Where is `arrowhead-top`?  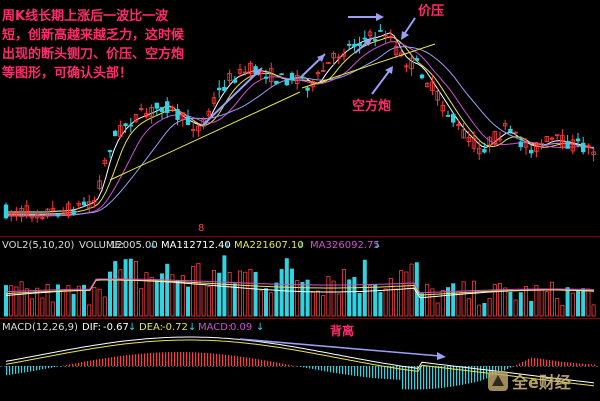 arrowhead-top is located at coordinates (380, 17).